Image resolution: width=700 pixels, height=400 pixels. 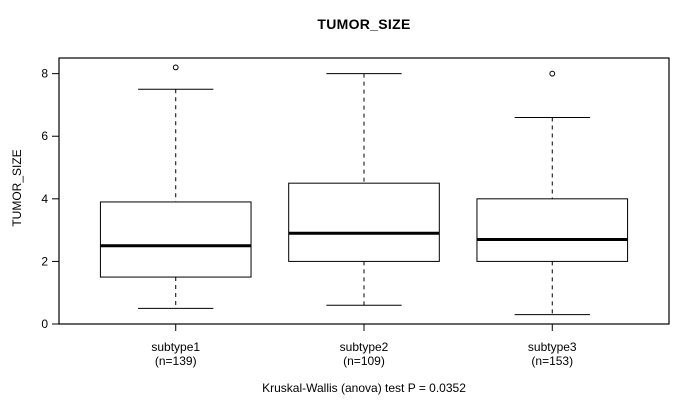 I want to click on y-tick-label: 2, so click(x=44, y=261).